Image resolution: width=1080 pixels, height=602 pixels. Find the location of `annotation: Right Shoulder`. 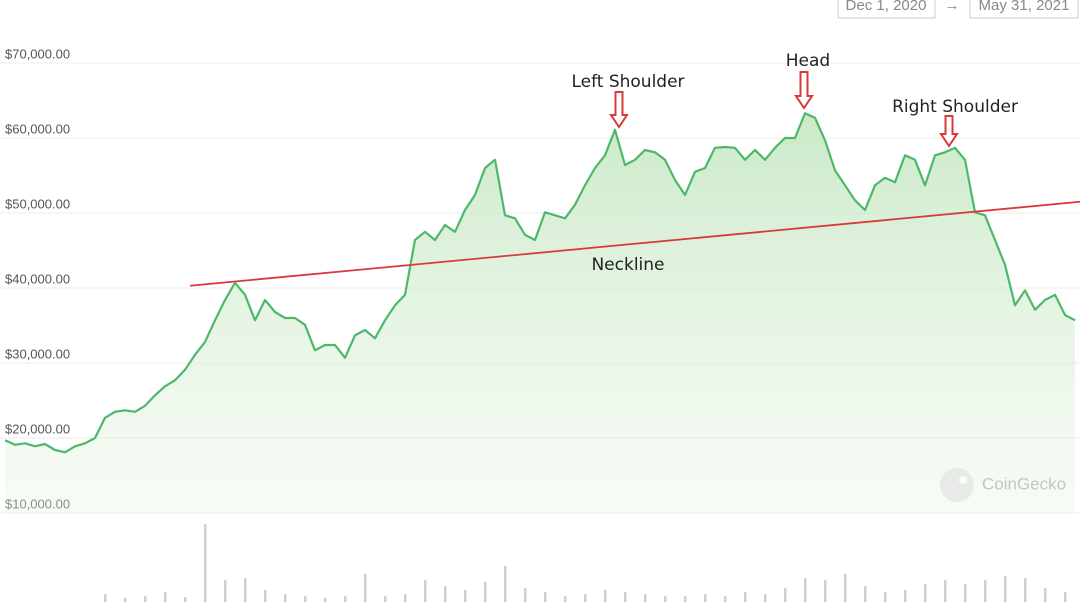

annotation: Right Shoulder is located at coordinates (955, 107).